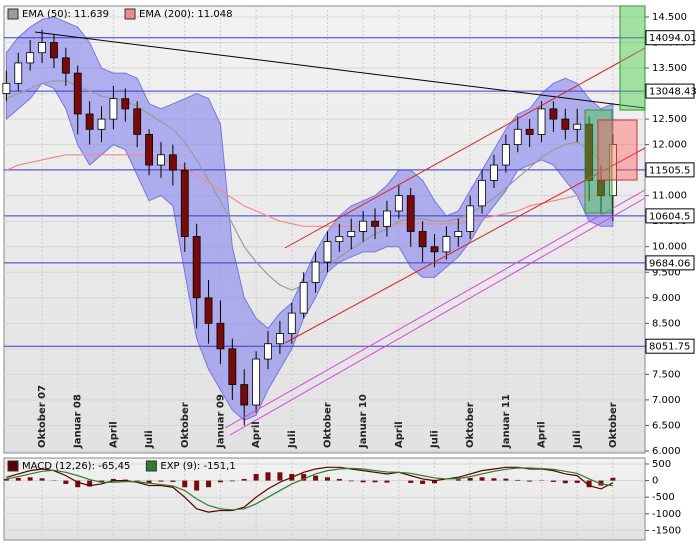 The height and width of the screenshot is (546, 696). What do you see at coordinates (666, 530) in the screenshot?
I see `y-tick-label: -1500` at bounding box center [666, 530].